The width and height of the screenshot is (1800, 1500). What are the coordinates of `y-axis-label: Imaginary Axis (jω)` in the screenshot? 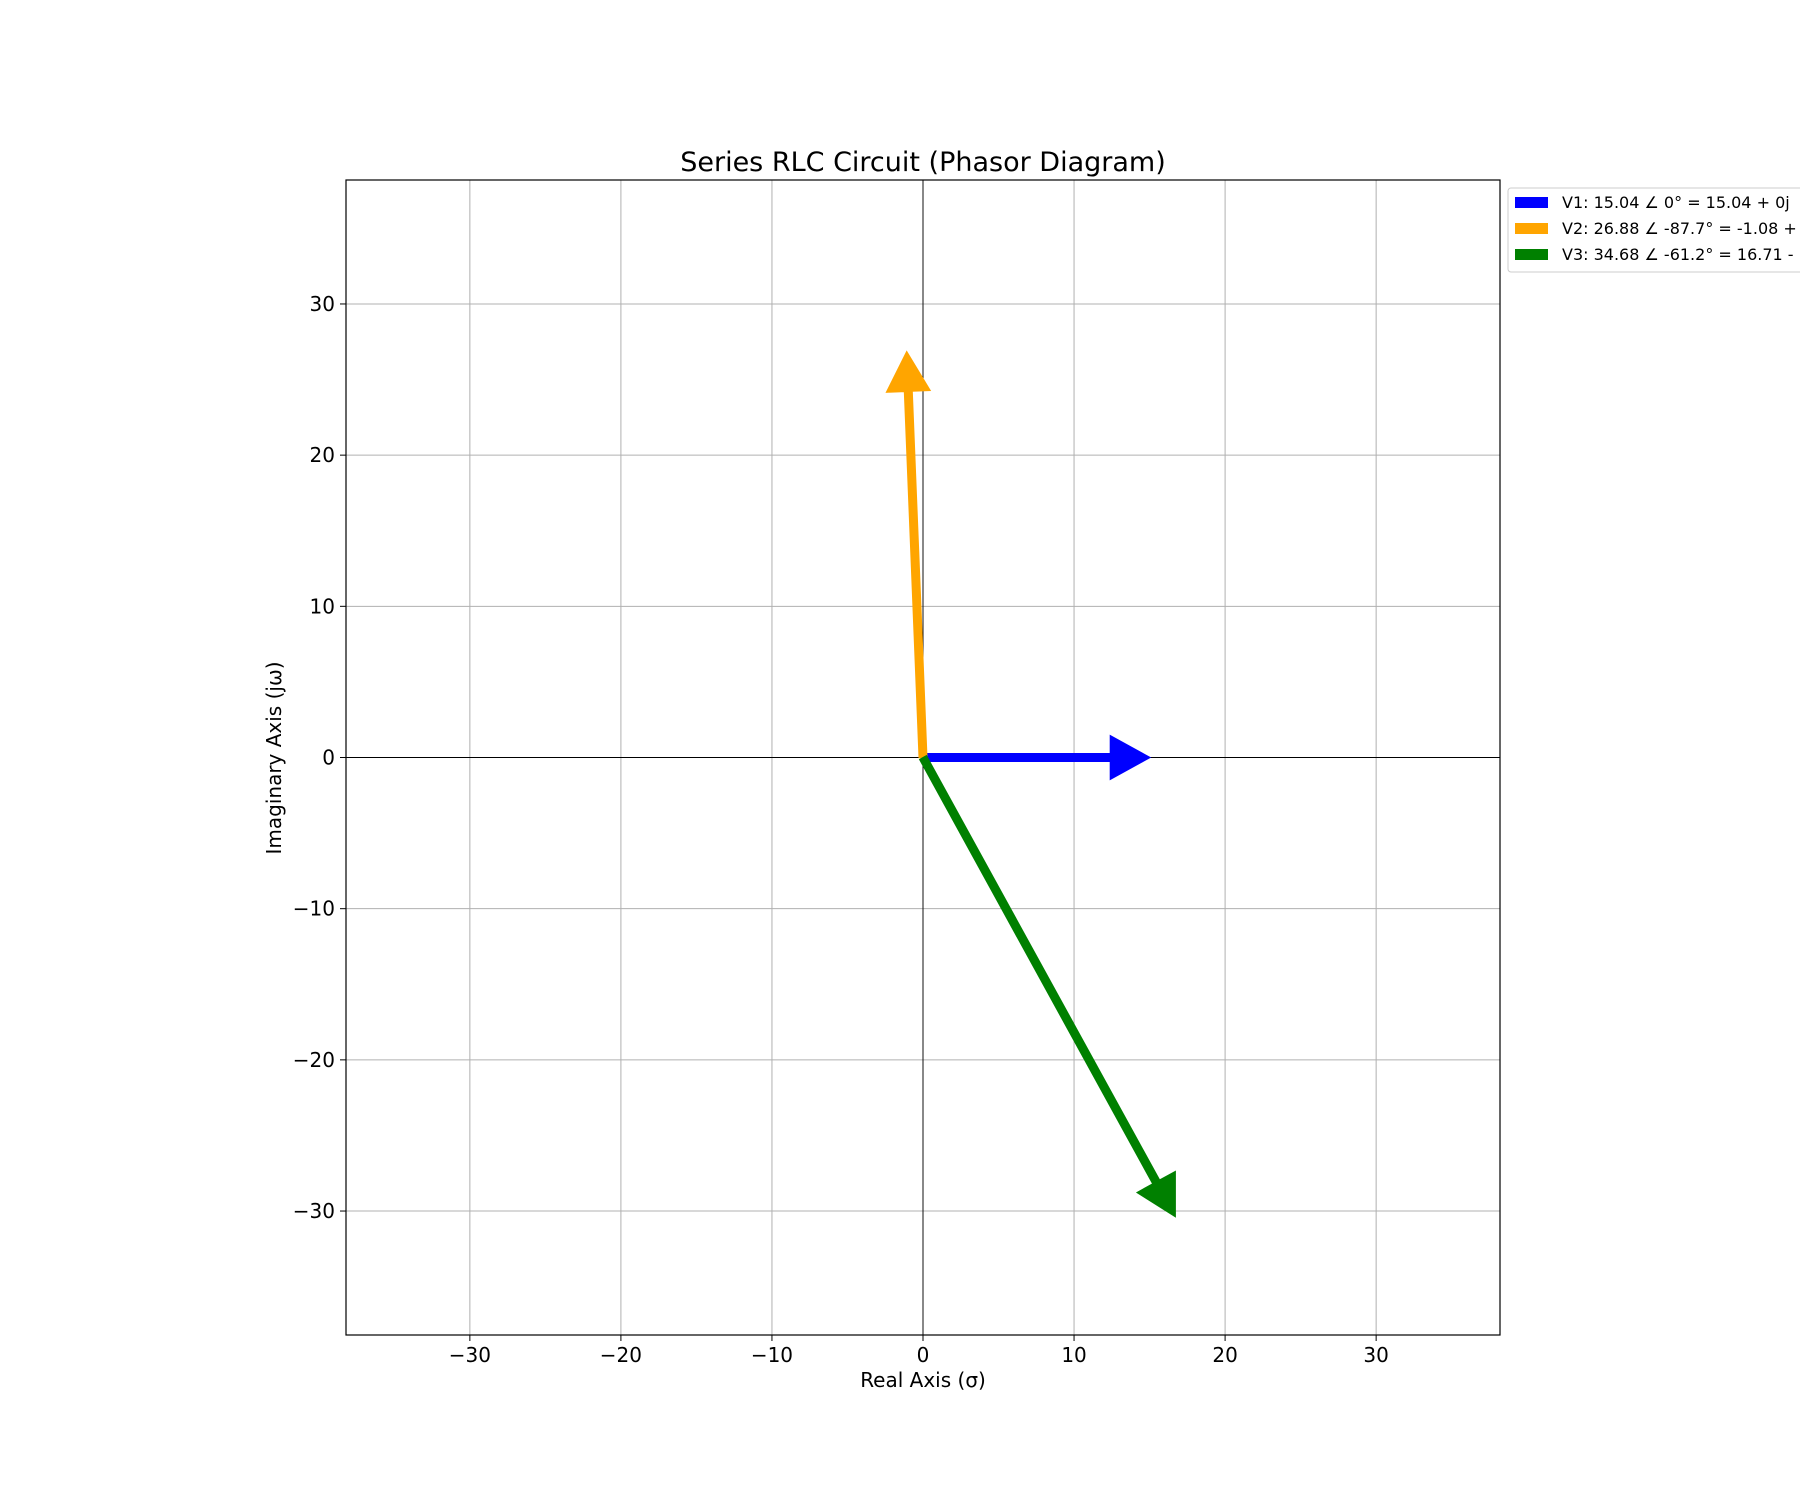 It's located at (274, 758).